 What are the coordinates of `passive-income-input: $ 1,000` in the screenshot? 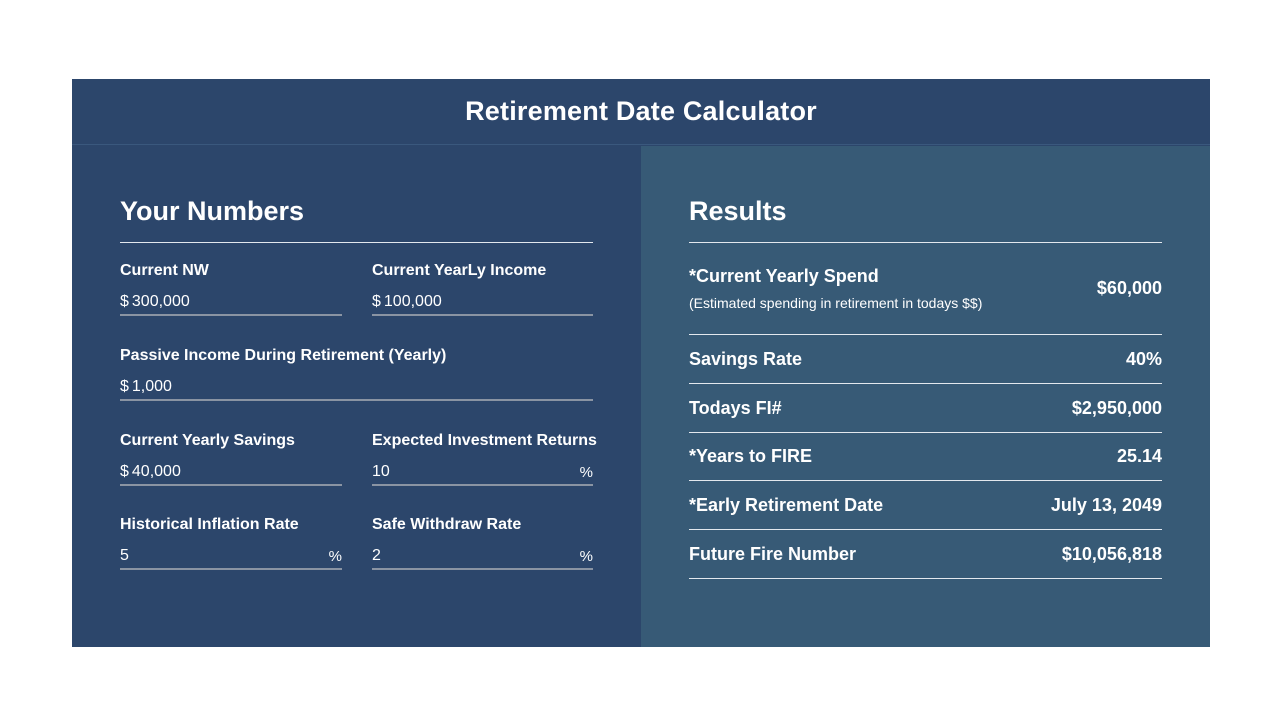 It's located at (356, 388).